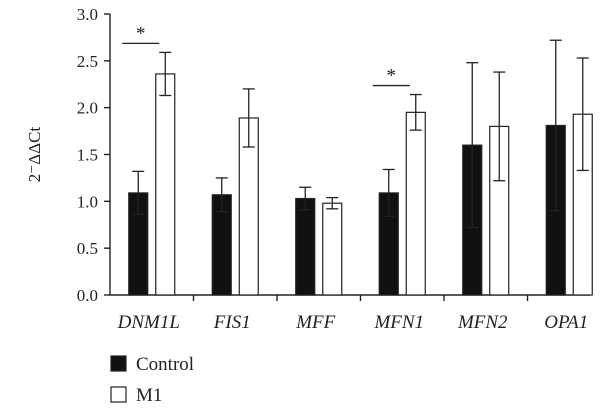 The width and height of the screenshot is (600, 414). I want to click on bar-m1-dnm1l, so click(165, 184).